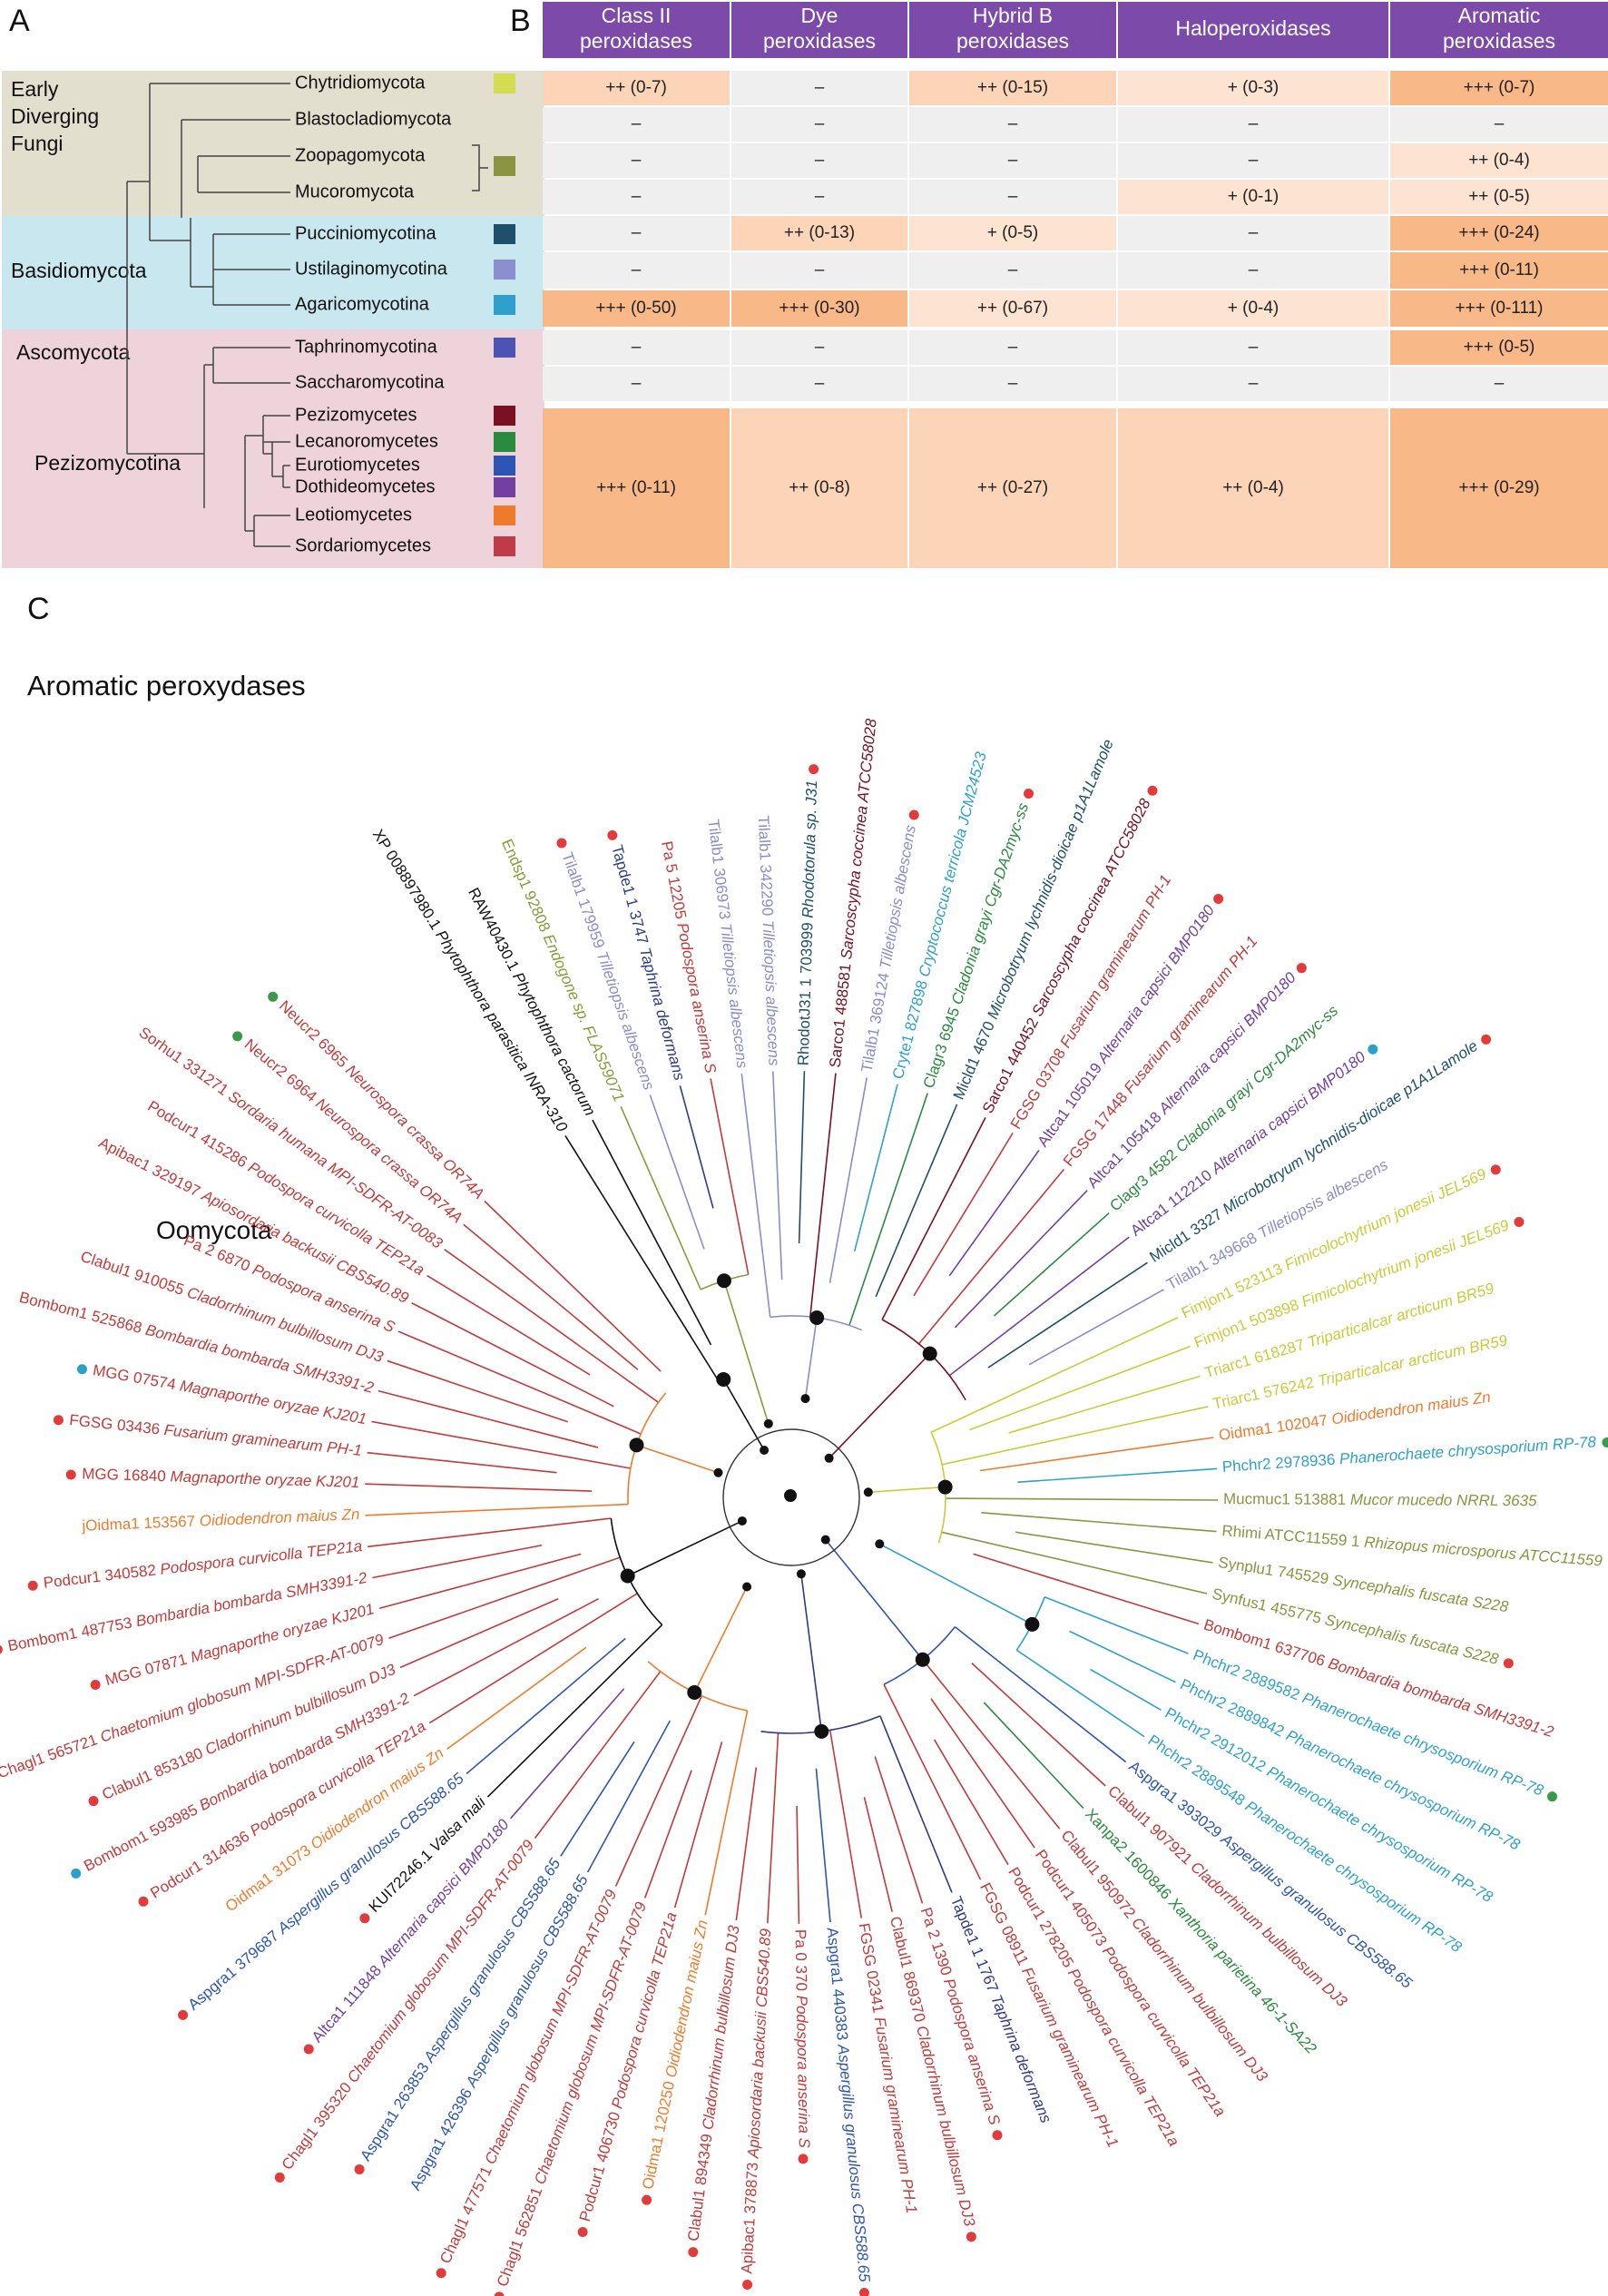 The image size is (1608, 2296). Describe the element at coordinates (1500, 87) in the screenshot. I see `table-cell-value: +++ (0-7)` at that location.